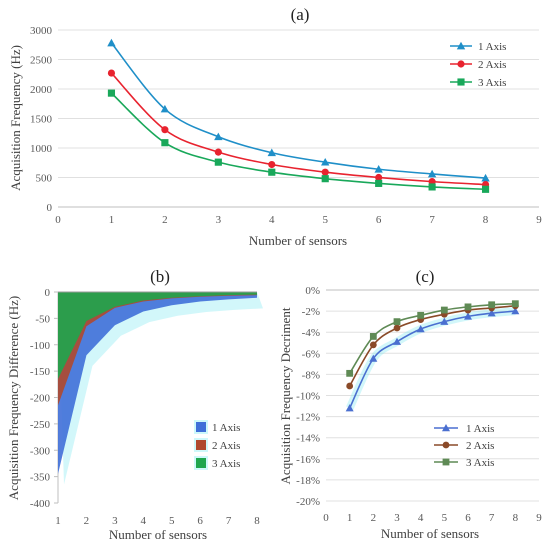  What do you see at coordinates (15, 118) in the screenshot?
I see `y-axis-label: Acquisition Frequency (Hz)` at bounding box center [15, 118].